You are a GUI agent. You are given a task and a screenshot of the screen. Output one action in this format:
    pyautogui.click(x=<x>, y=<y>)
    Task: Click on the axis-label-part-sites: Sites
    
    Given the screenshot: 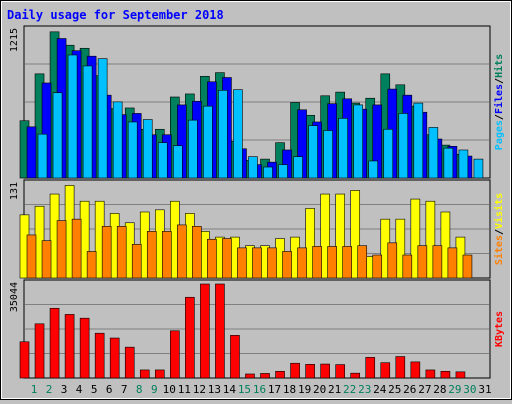 What is the action you would take?
    pyautogui.click(x=499, y=250)
    